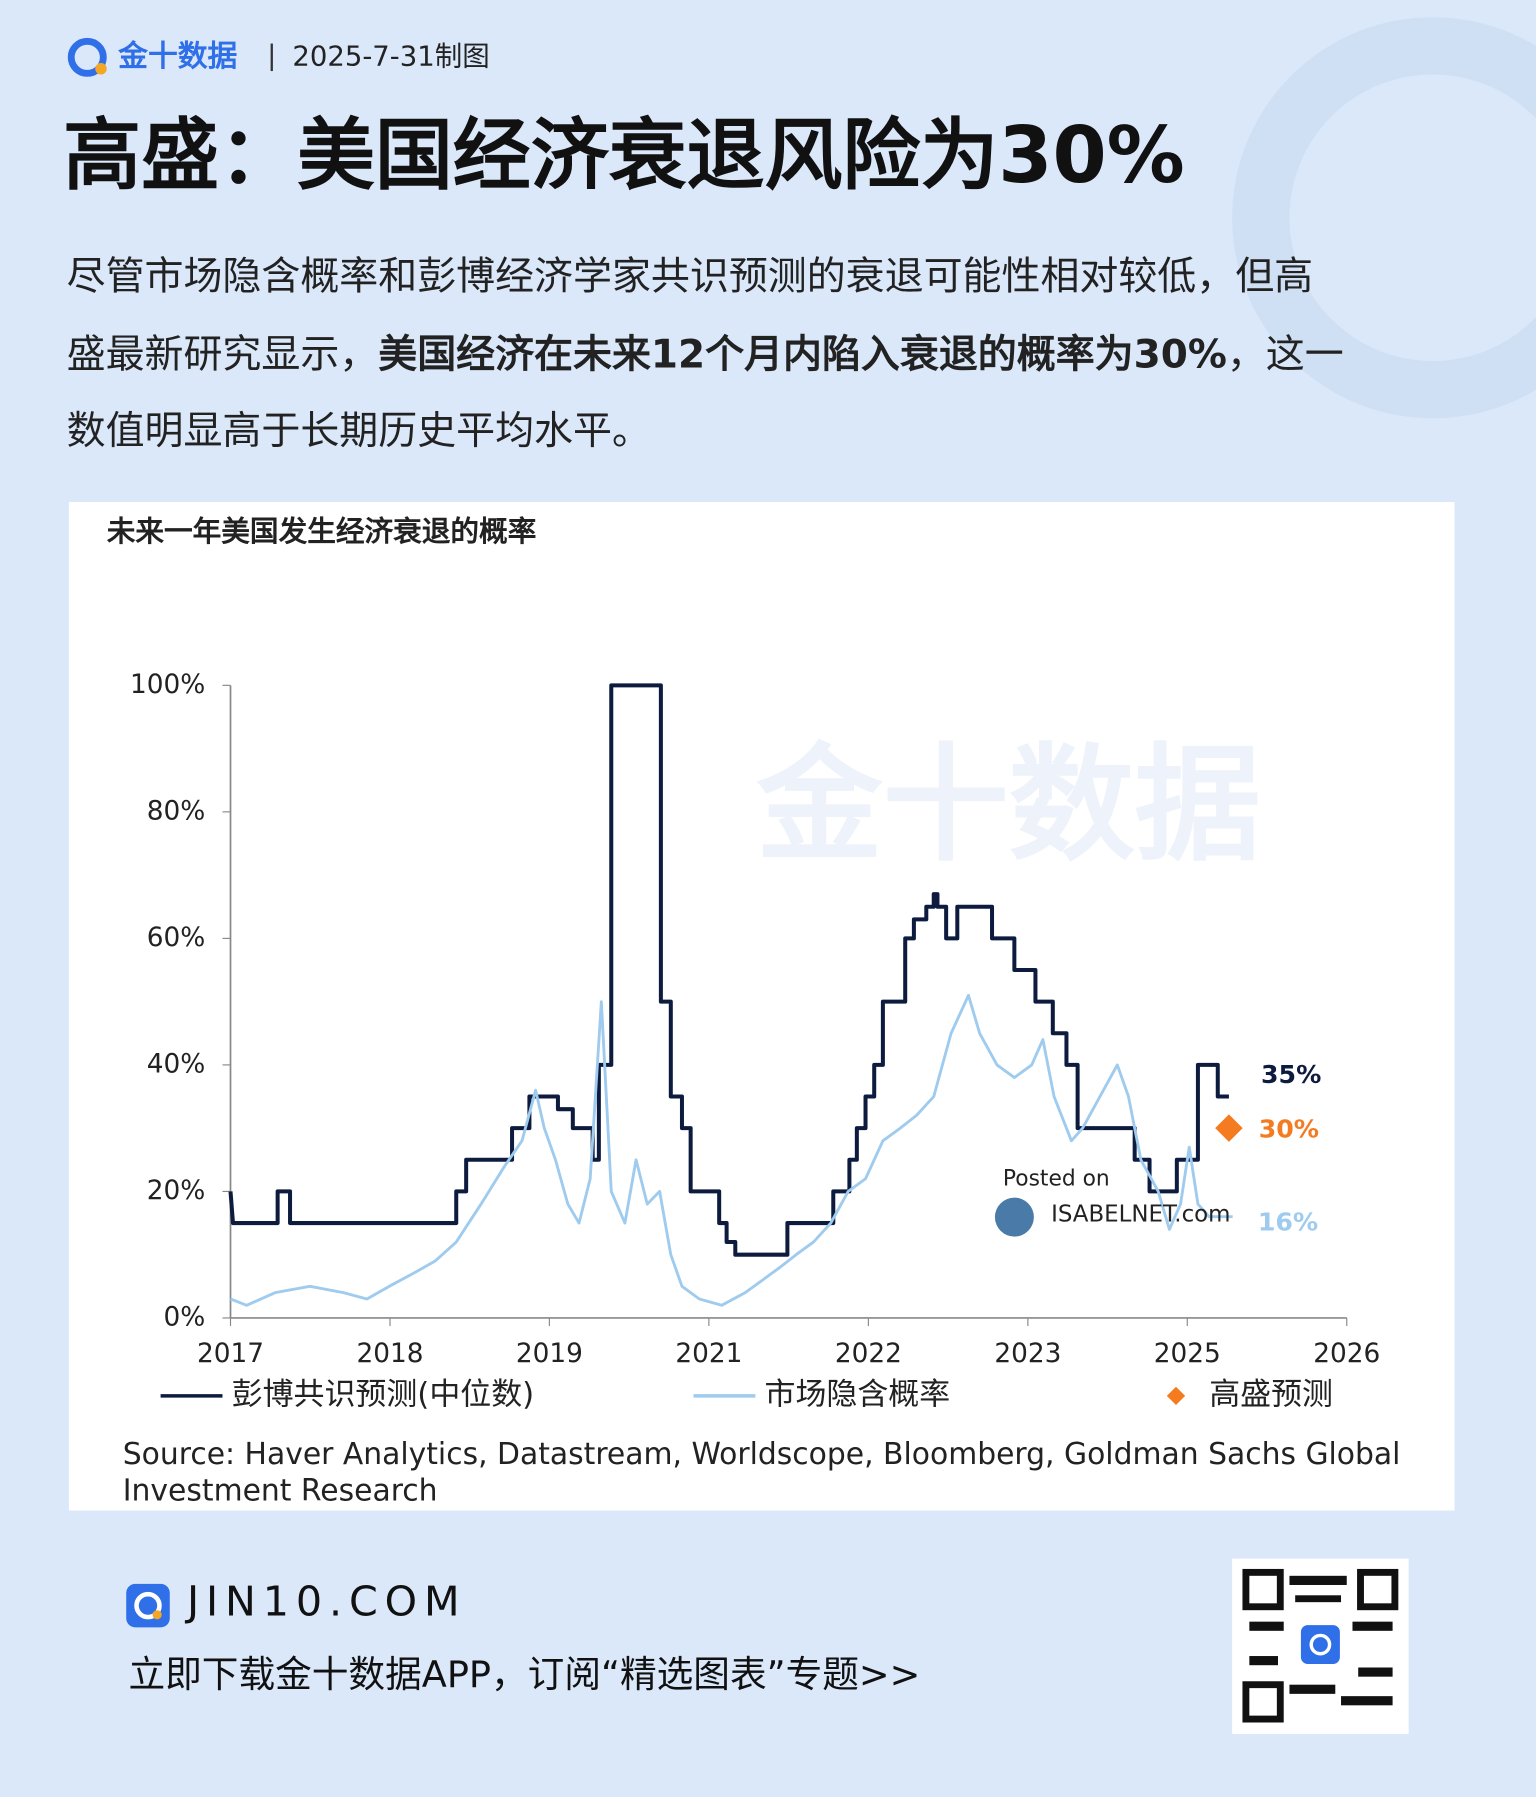 The image size is (1536, 1797). I want to click on x-tick-label: 2017, so click(230, 1354).